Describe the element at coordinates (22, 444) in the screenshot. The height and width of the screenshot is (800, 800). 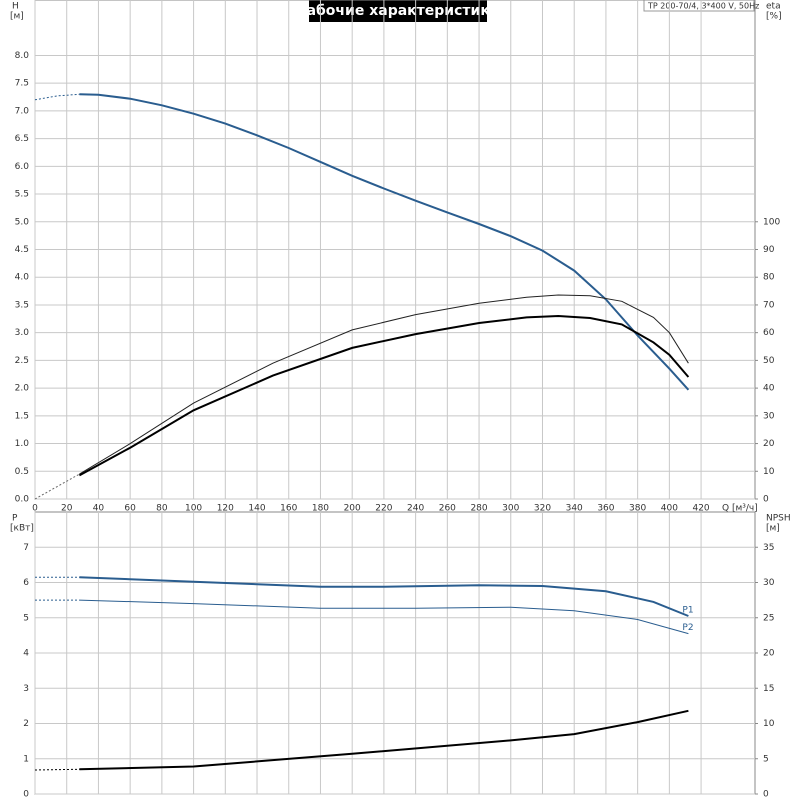
I see `y-tick-label: 1.0` at that location.